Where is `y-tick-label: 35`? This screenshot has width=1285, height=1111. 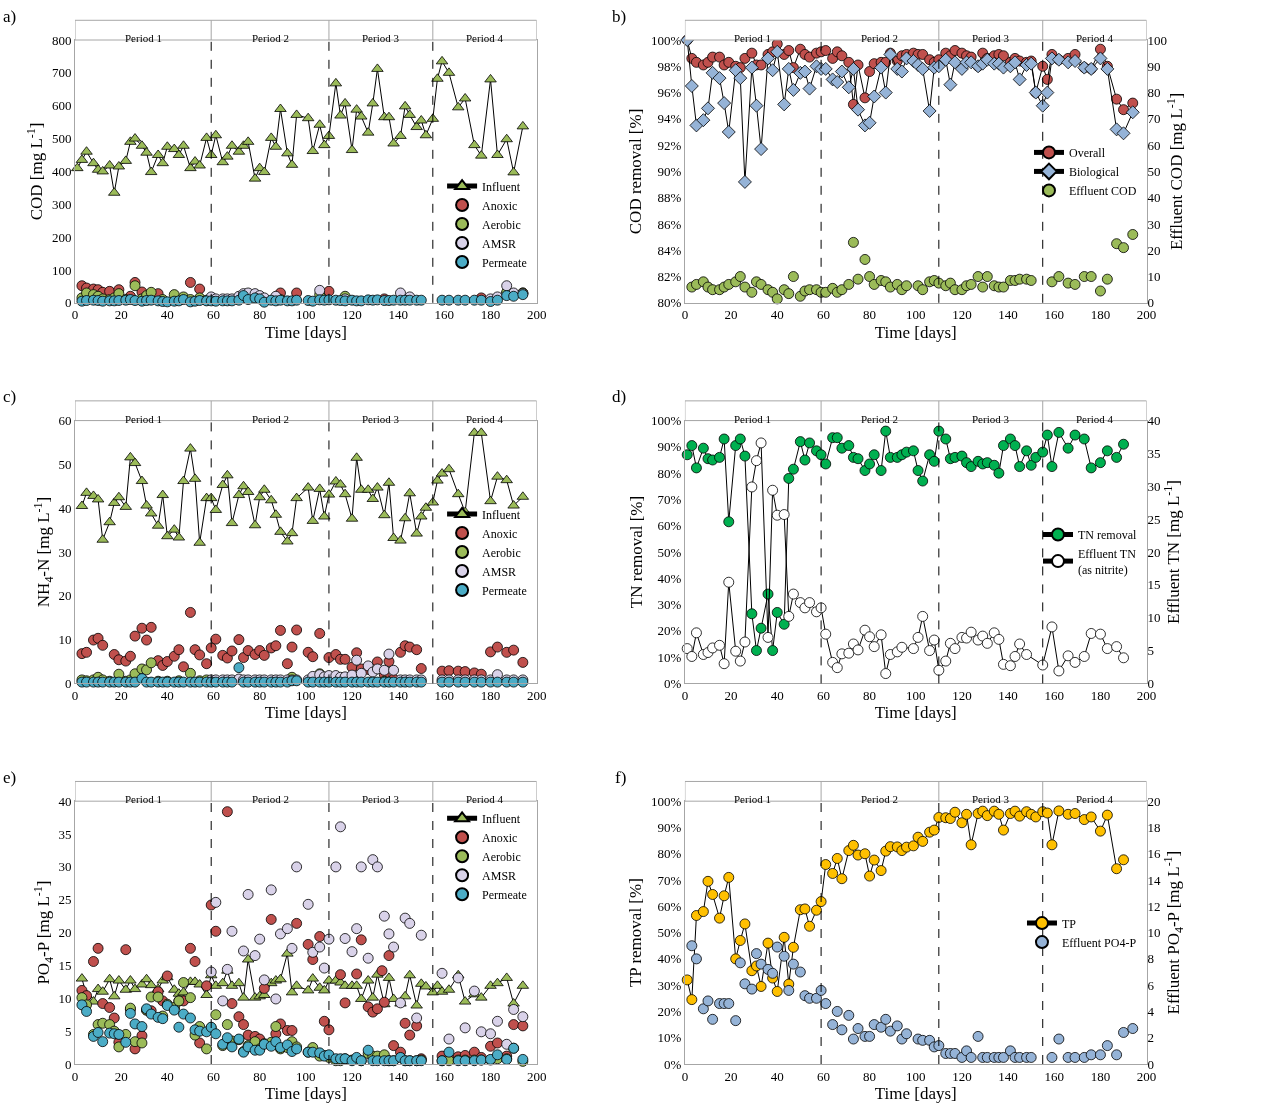 y-tick-label: 35 is located at coordinates (65, 834).